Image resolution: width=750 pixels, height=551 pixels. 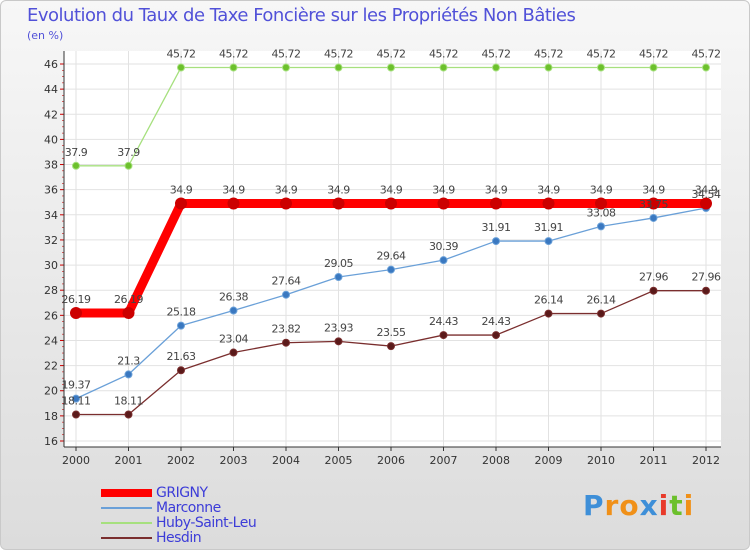 What do you see at coordinates (51, 165) in the screenshot?
I see `y-tick-label: 38` at bounding box center [51, 165].